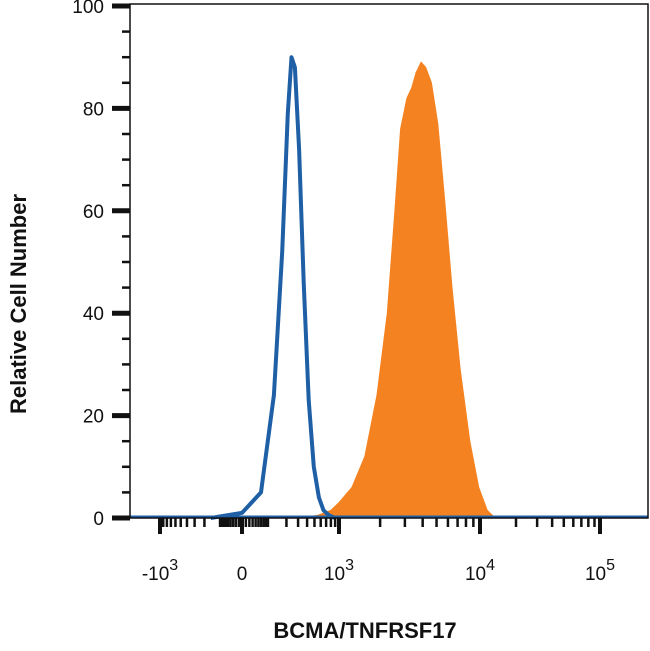  I want to click on x-tick-label: 10³, so click(339, 571).